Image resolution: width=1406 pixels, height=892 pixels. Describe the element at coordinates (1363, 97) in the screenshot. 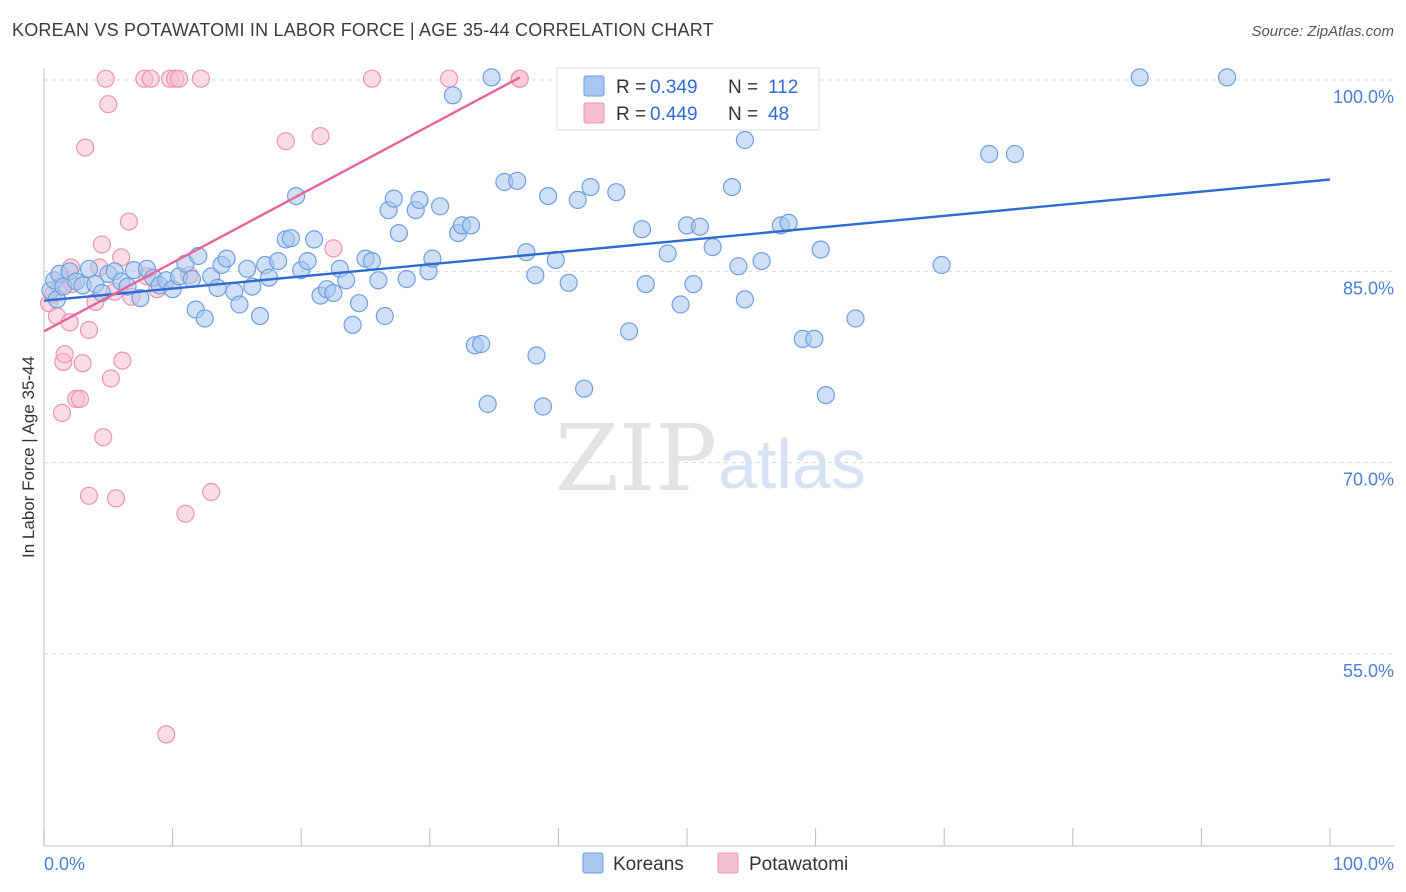

I see `y-tick-label: 100.0%` at that location.